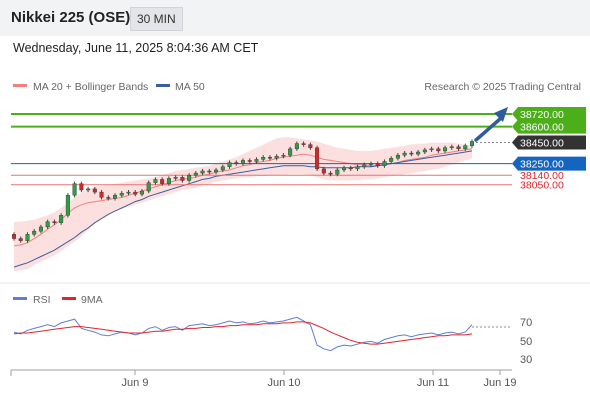 The height and width of the screenshot is (400, 590). Describe the element at coordinates (90, 87) in the screenshot. I see `ma20-legend-label: MA 20 + Bollinger Bands` at that location.